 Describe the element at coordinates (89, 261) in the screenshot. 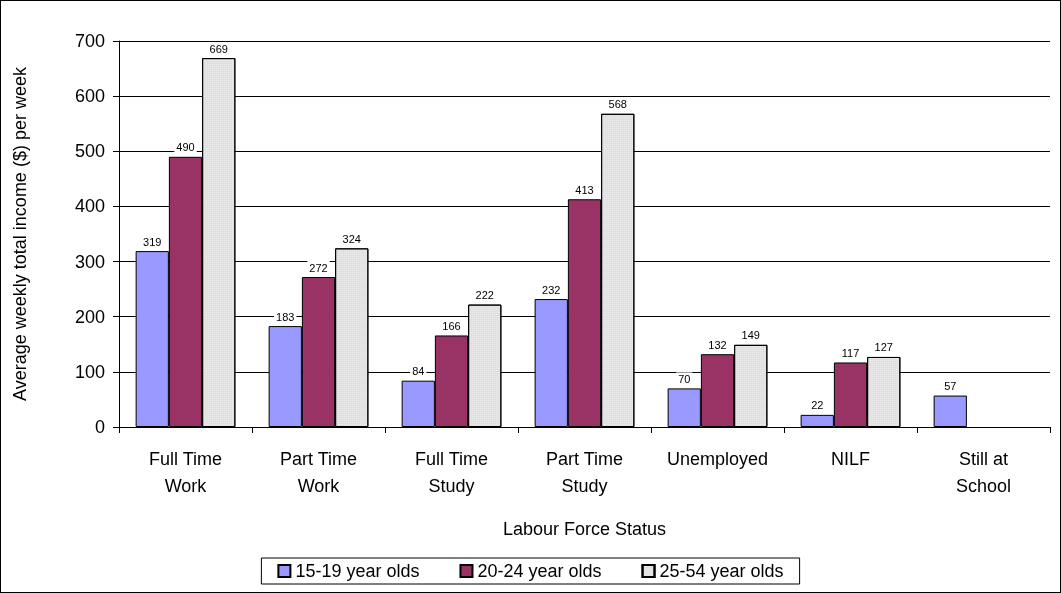

I see `y-tick-label: 300` at that location.